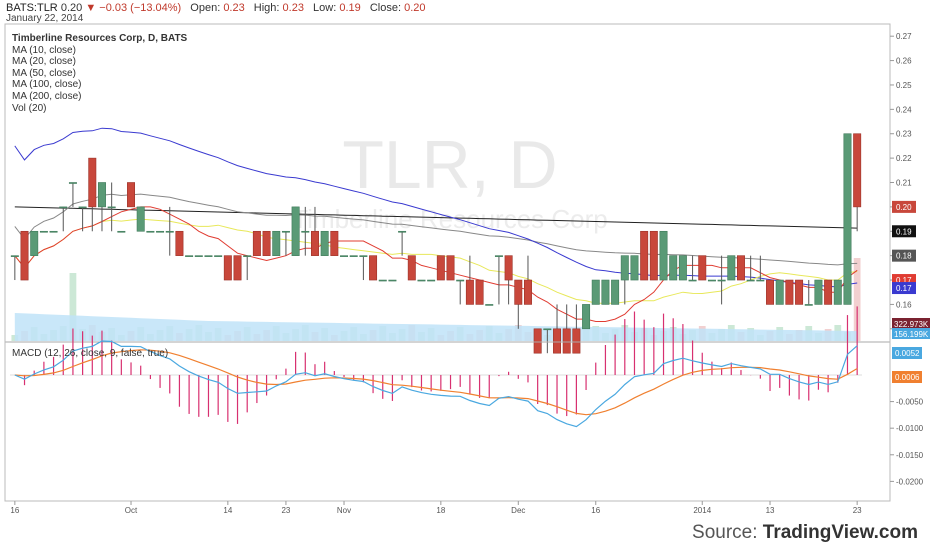 The image size is (932, 550). I want to click on legend-ma10: MA (10, close), so click(44, 50).